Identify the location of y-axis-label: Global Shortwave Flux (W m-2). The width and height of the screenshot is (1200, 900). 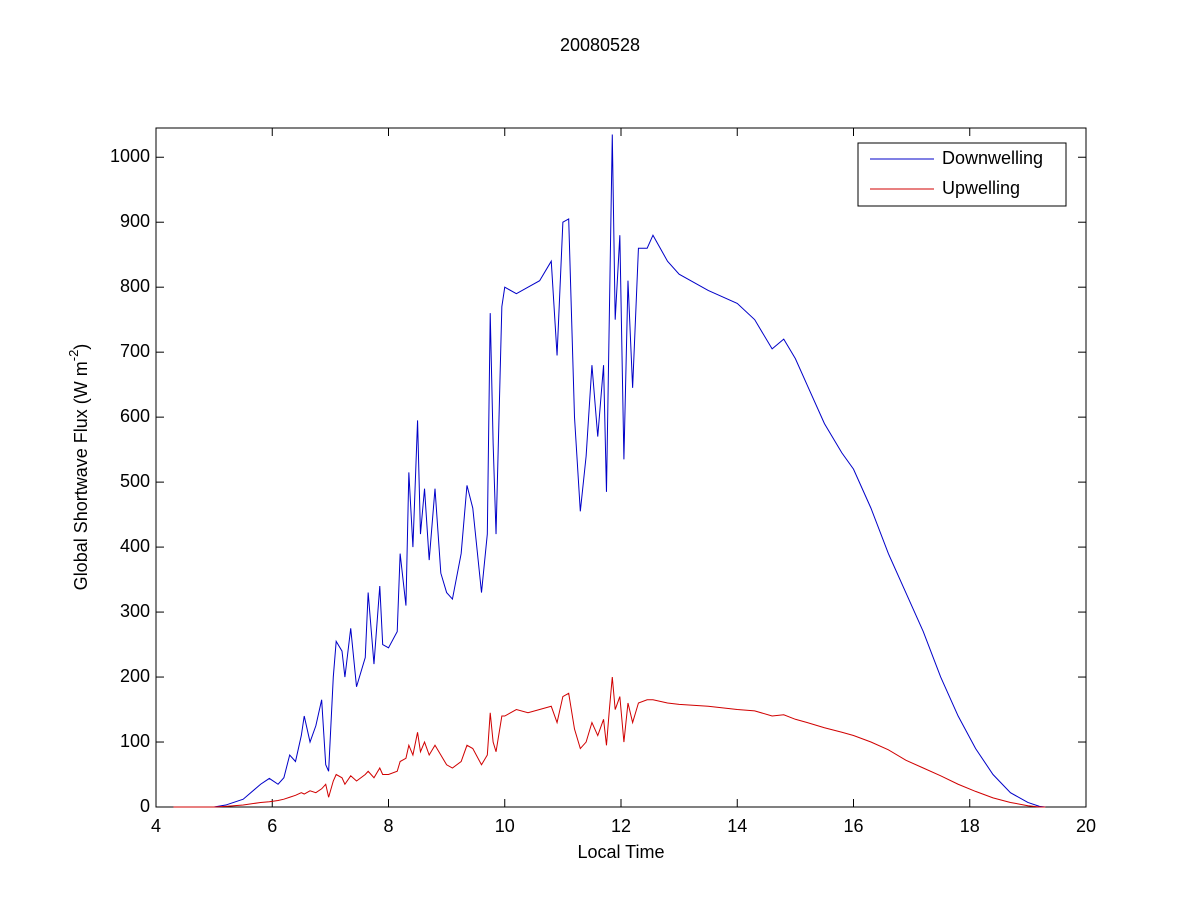
(78, 467).